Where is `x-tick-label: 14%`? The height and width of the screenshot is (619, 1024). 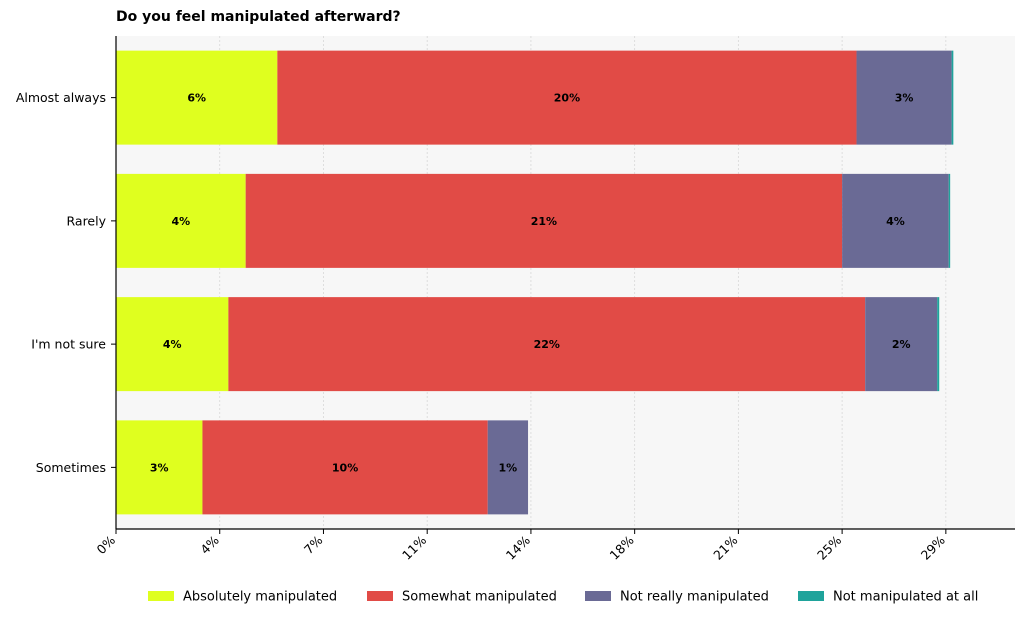 x-tick-label: 14% is located at coordinates (518, 547).